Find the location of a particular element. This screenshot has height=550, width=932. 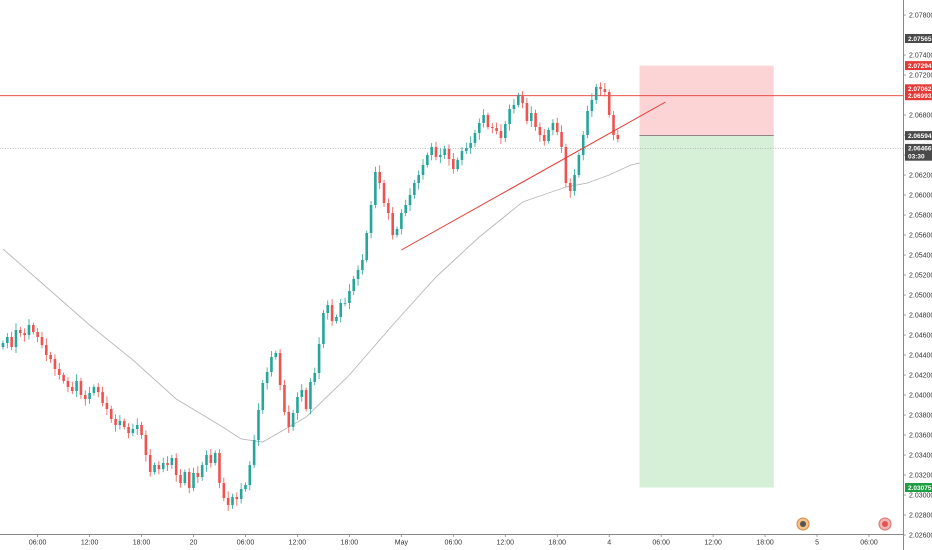

dividend-event-icon is located at coordinates (885, 524).